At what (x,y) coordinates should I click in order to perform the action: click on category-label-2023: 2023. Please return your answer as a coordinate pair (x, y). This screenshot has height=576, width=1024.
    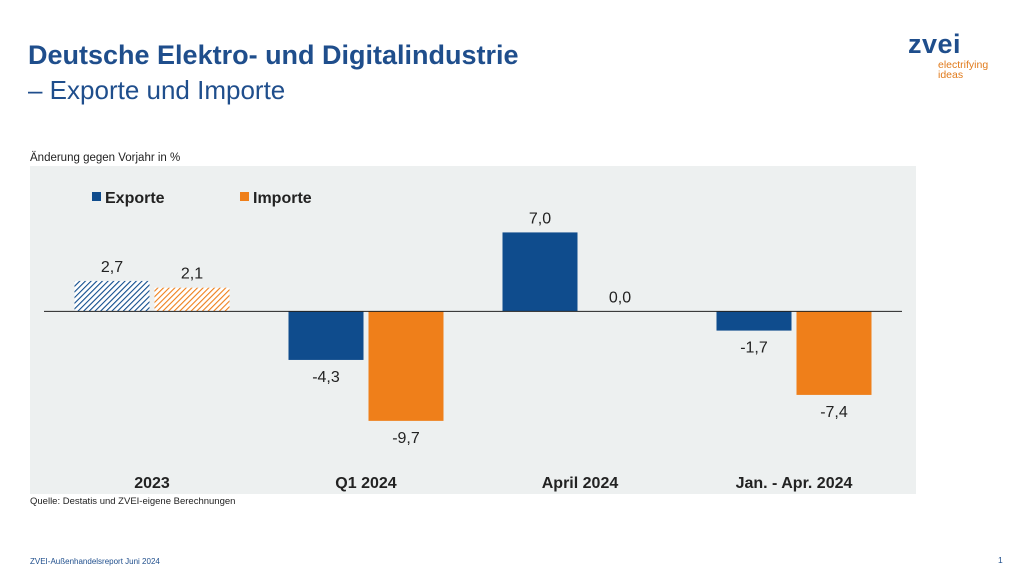
    Looking at the image, I should click on (152, 483).